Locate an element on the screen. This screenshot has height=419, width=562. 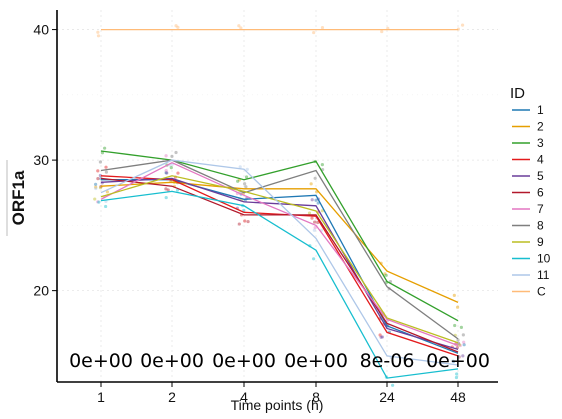
legend-item-8: 8 is located at coordinates (528, 226).